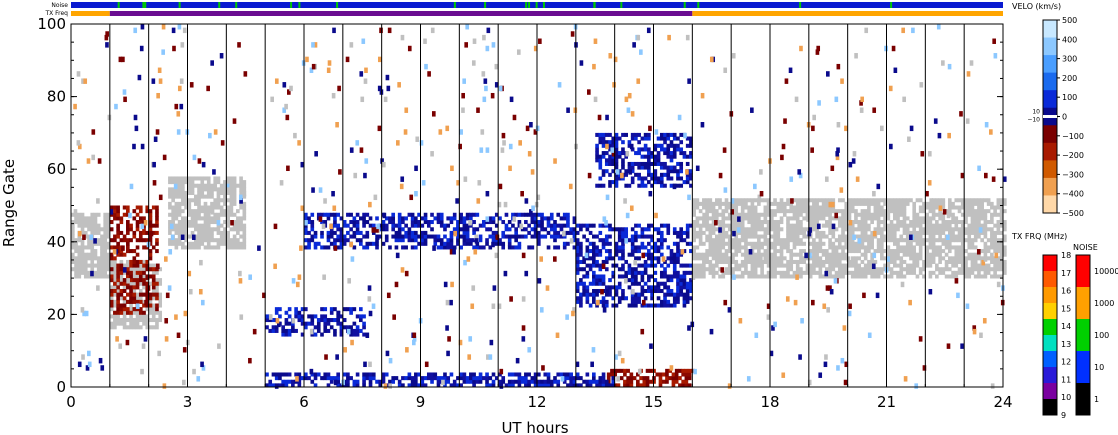  Describe the element at coordinates (71, 402) in the screenshot. I see `x-tick-label: 0` at that location.